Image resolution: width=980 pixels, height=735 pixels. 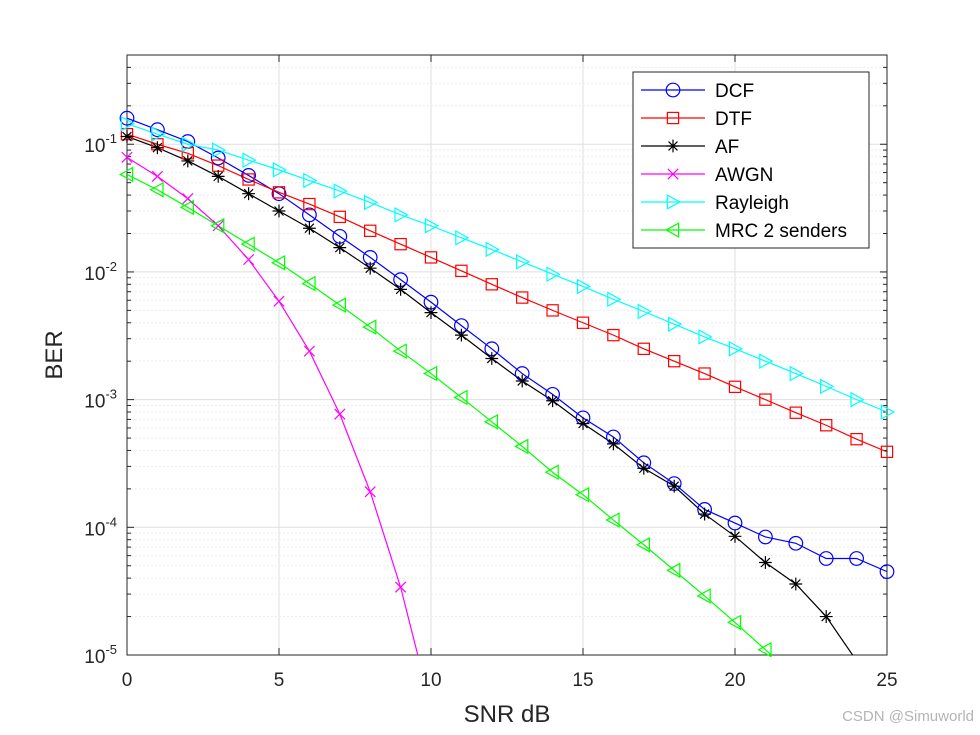 I want to click on legend-label-dcf: DCF, so click(x=734, y=91).